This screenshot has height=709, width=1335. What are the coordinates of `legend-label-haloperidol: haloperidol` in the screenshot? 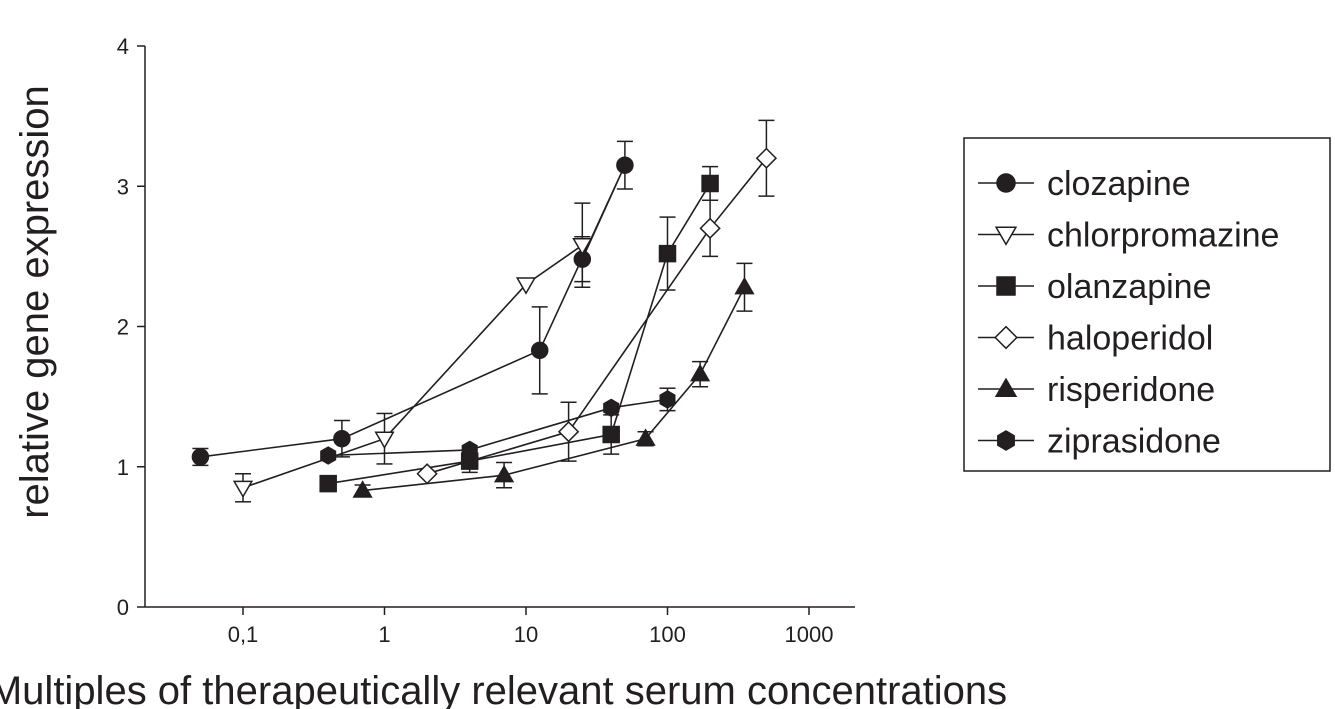 It's located at (1130, 339).